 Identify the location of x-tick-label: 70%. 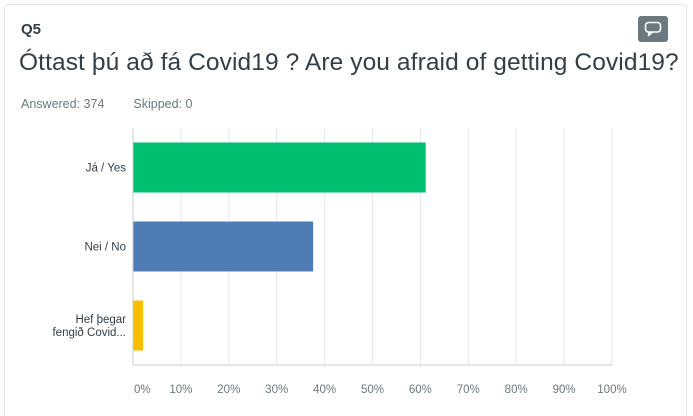
(468, 390).